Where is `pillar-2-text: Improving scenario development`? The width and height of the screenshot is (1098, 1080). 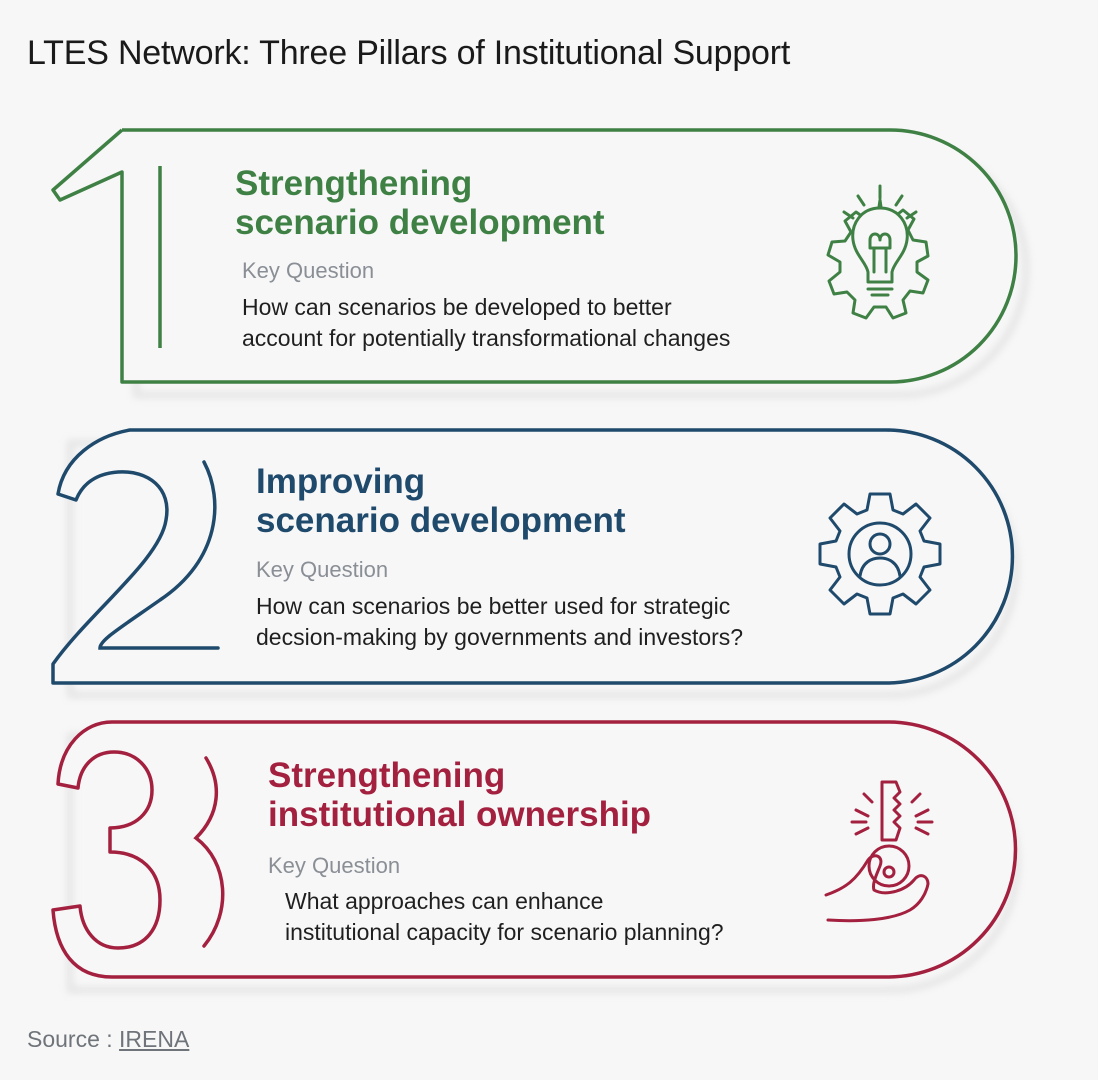 pillar-2-text: Improving scenario development is located at coordinates (441, 501).